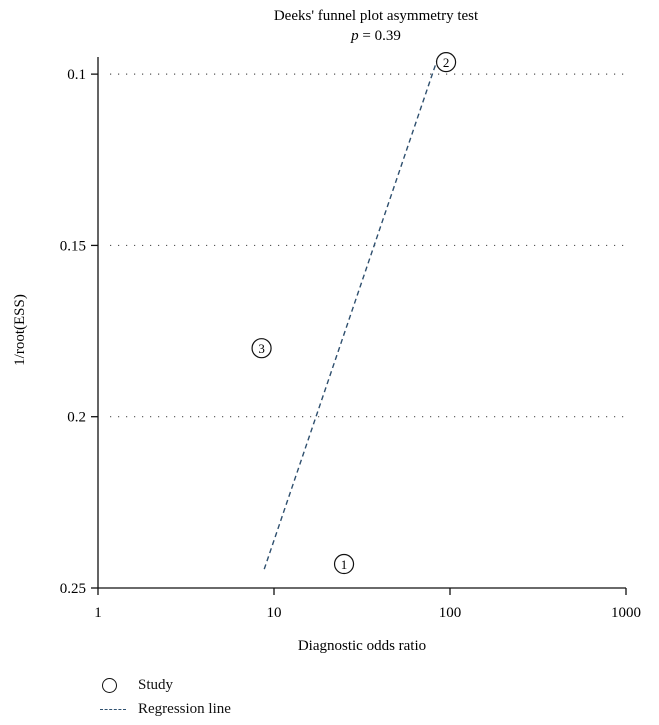 The height and width of the screenshot is (725, 659). I want to click on legend: Study Regression line, so click(165, 697).